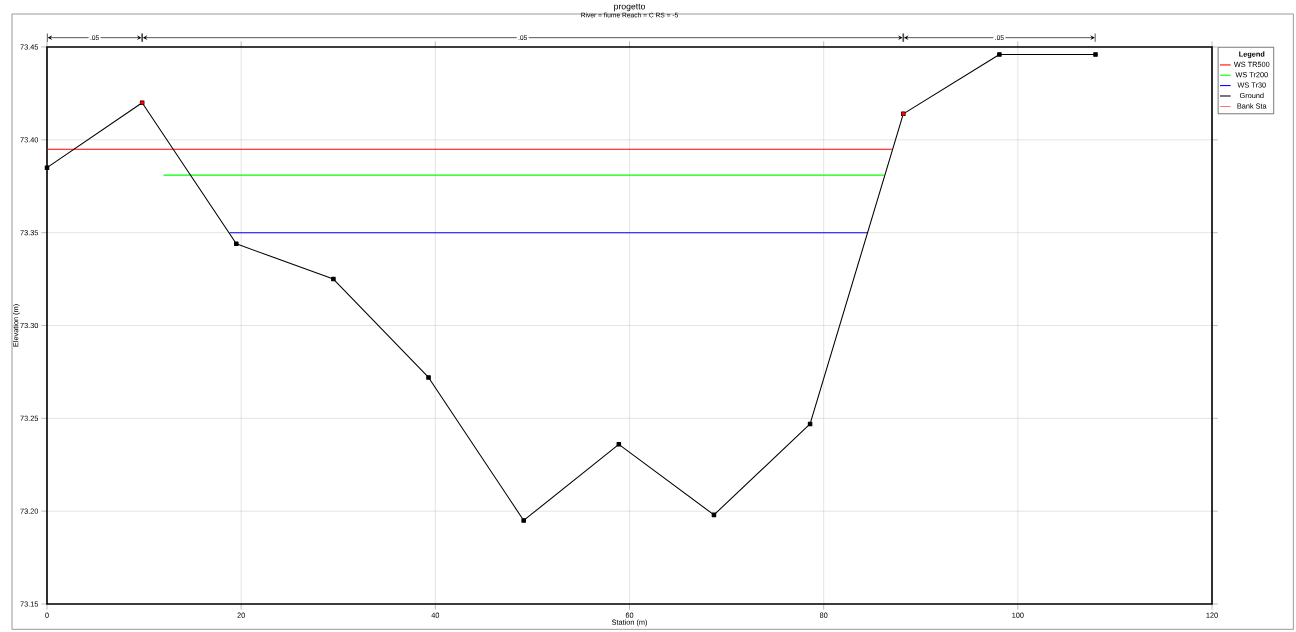  What do you see at coordinates (630, 7) in the screenshot?
I see `chart-title: progetto` at bounding box center [630, 7].